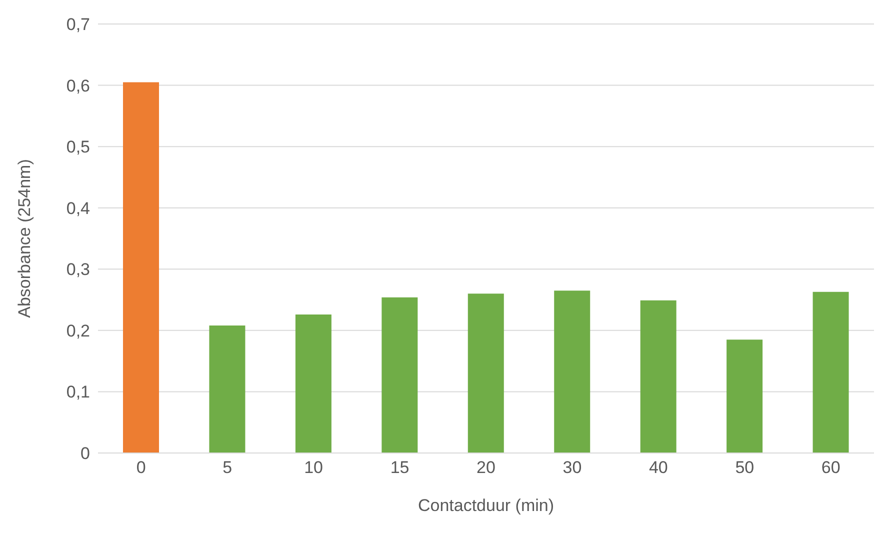  What do you see at coordinates (78, 208) in the screenshot?
I see `y-tick-label: 0,4` at bounding box center [78, 208].